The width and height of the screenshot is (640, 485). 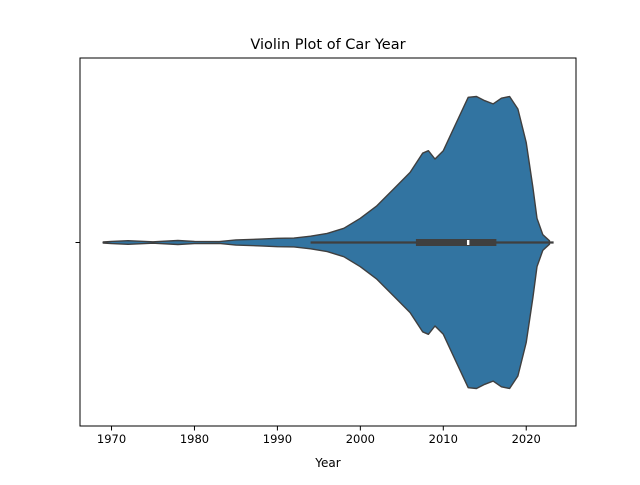 What do you see at coordinates (111, 439) in the screenshot?
I see `x-tick-label: 1970` at bounding box center [111, 439].